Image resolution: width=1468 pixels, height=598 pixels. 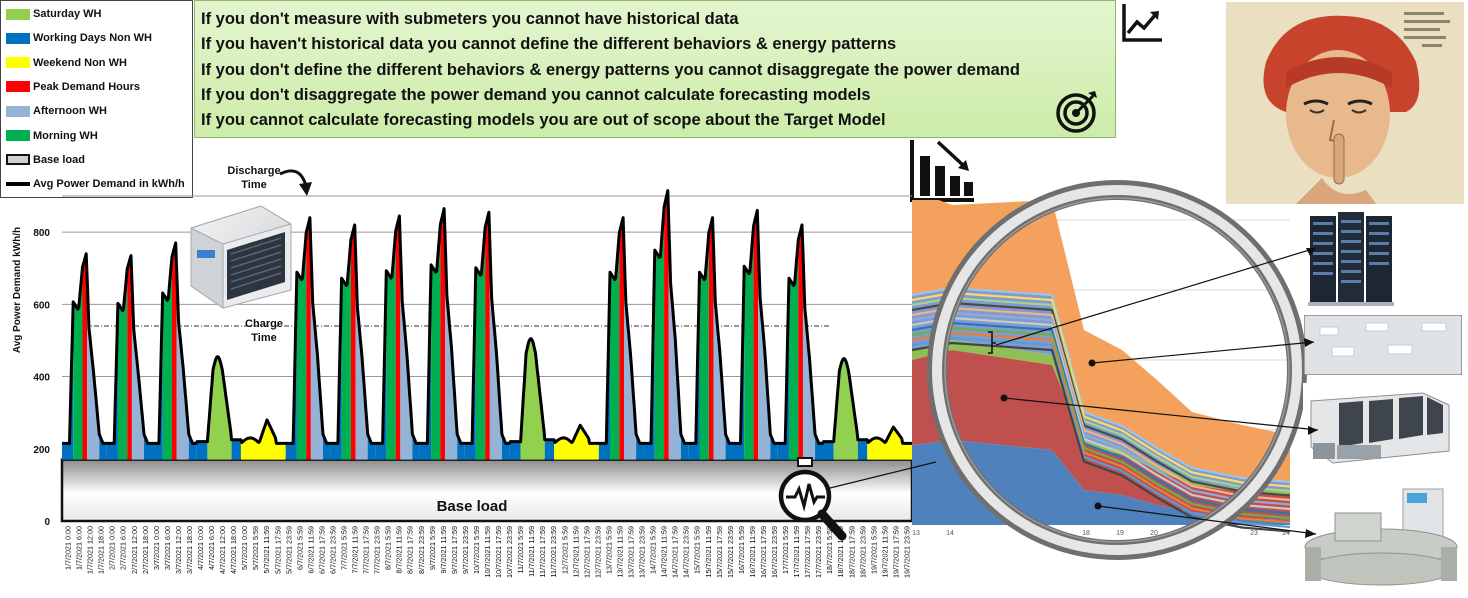 What do you see at coordinates (211, 548) in the screenshot?
I see `x-tick-label: 4/7/2021 6:00` at bounding box center [211, 548].